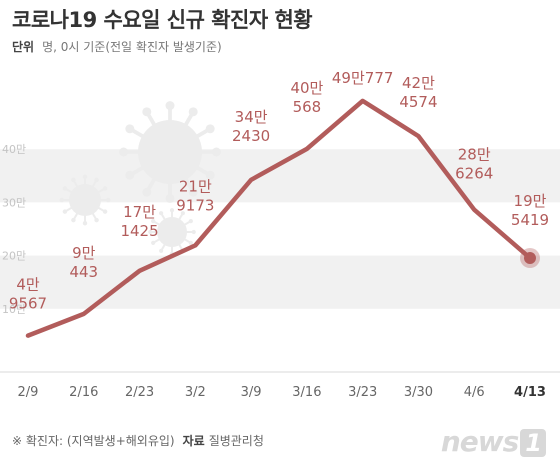  Describe the element at coordinates (139, 231) in the screenshot. I see `data-label: 1425` at that location.